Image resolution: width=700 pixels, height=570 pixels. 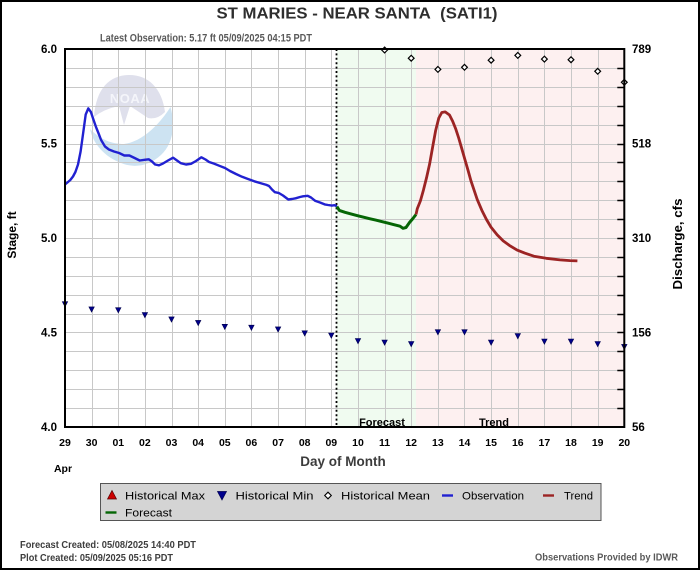 I want to click on svg-text: 13, so click(x=438, y=443).